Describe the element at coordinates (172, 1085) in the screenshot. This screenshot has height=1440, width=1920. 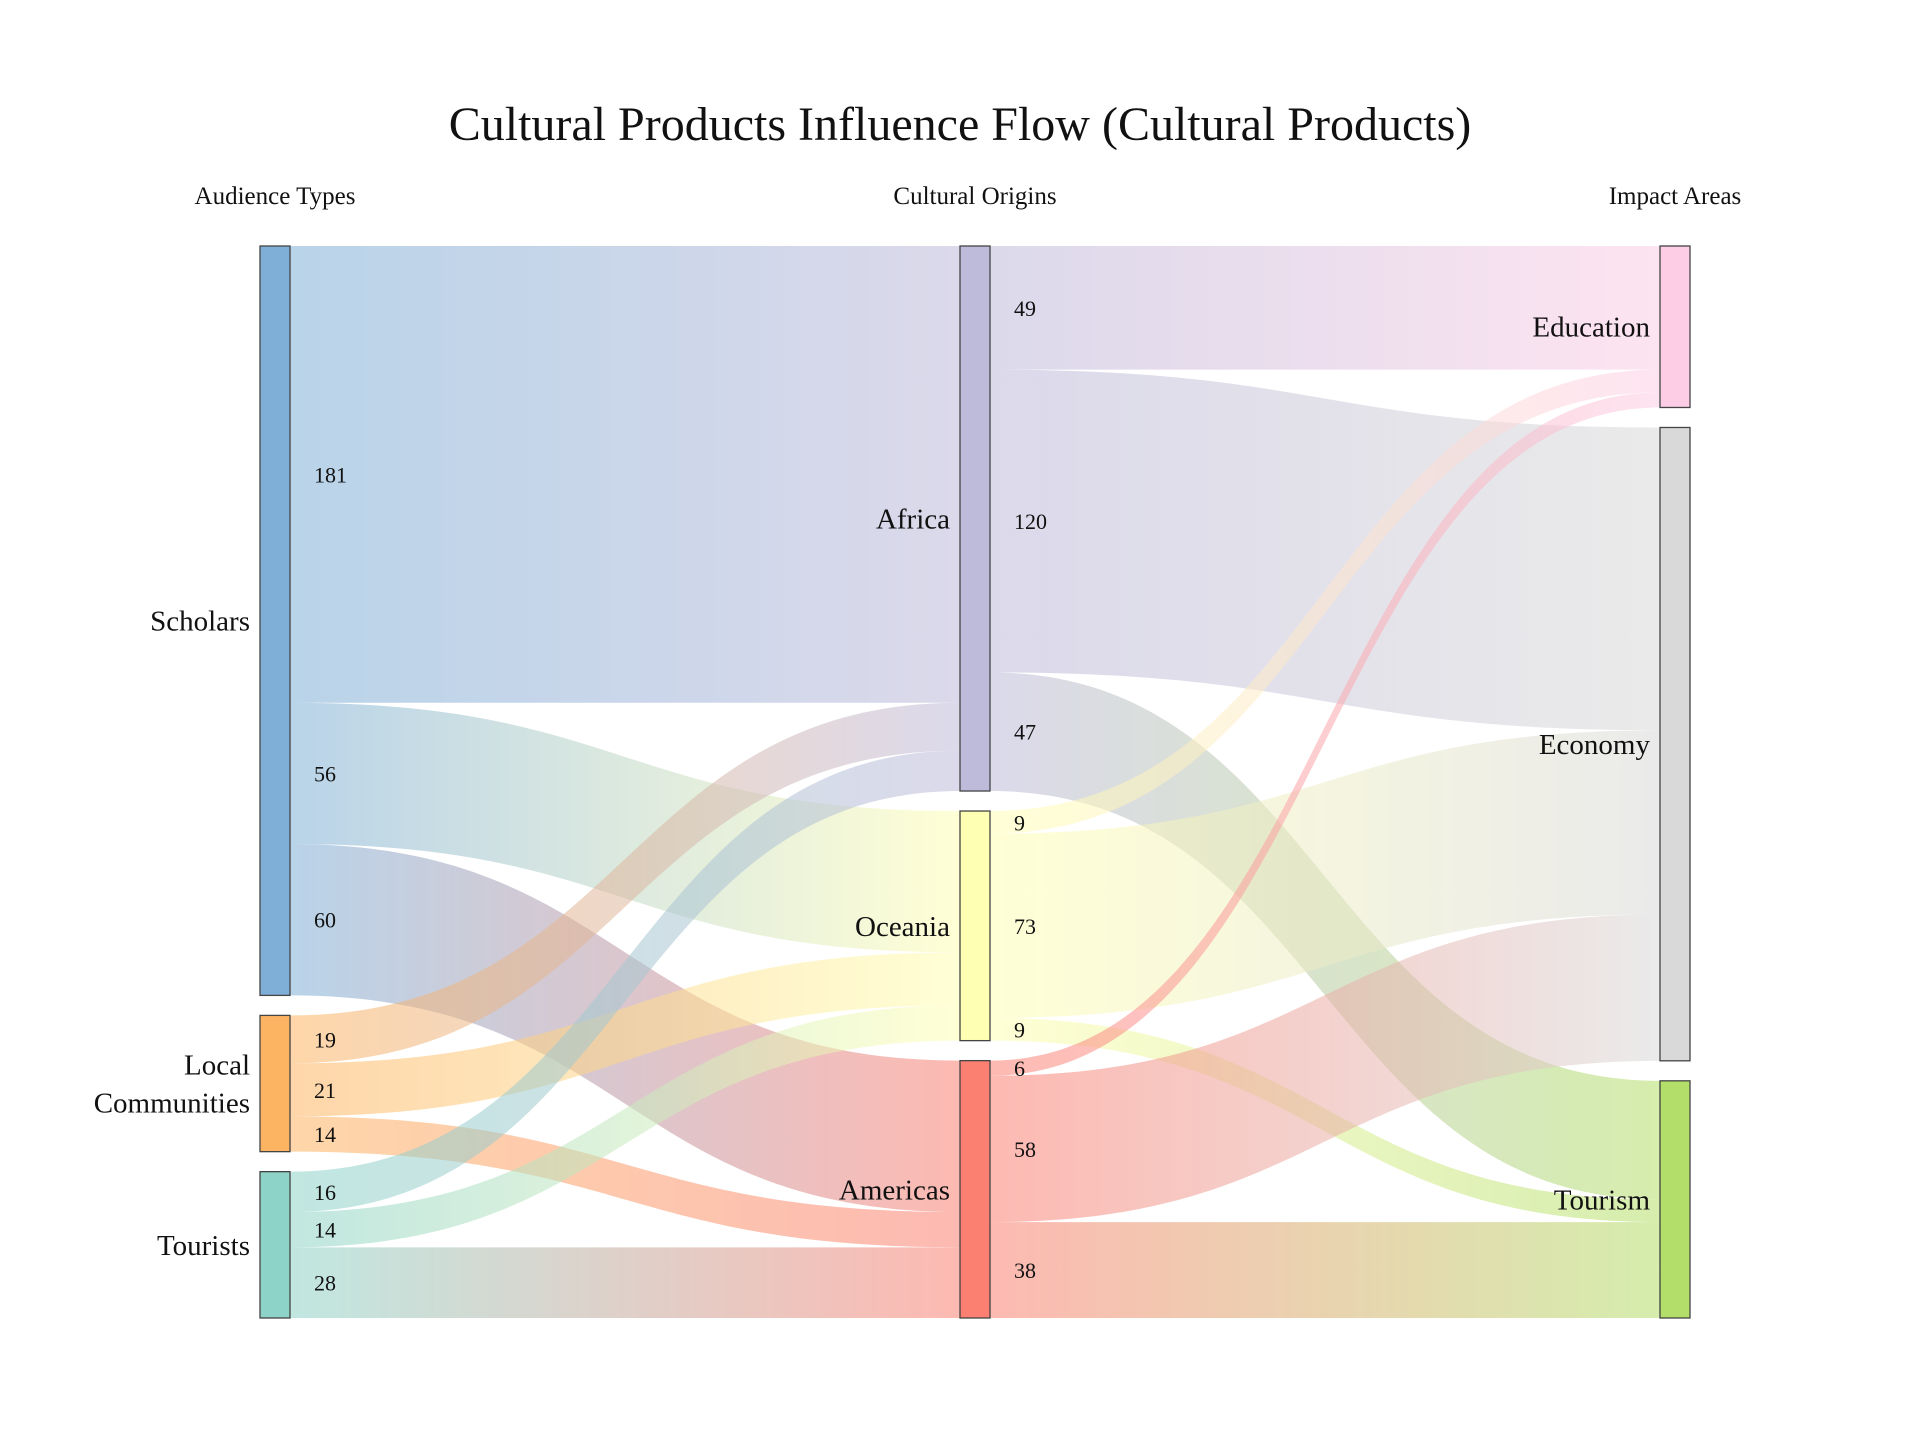
I see `node-label-local: Local Communities` at that location.